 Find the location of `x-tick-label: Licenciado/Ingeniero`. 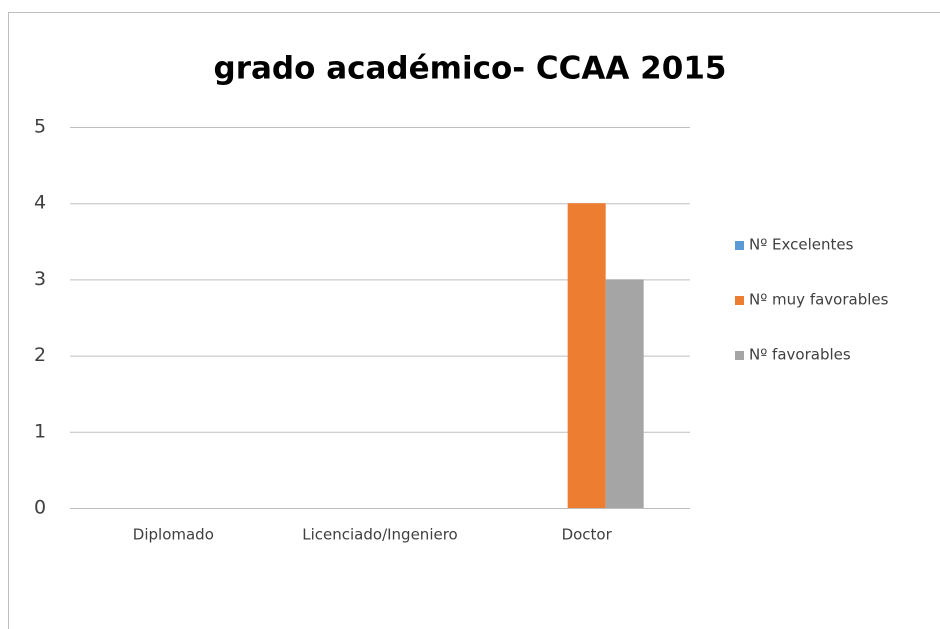

x-tick-label: Licenciado/Ingeniero is located at coordinates (379, 535).